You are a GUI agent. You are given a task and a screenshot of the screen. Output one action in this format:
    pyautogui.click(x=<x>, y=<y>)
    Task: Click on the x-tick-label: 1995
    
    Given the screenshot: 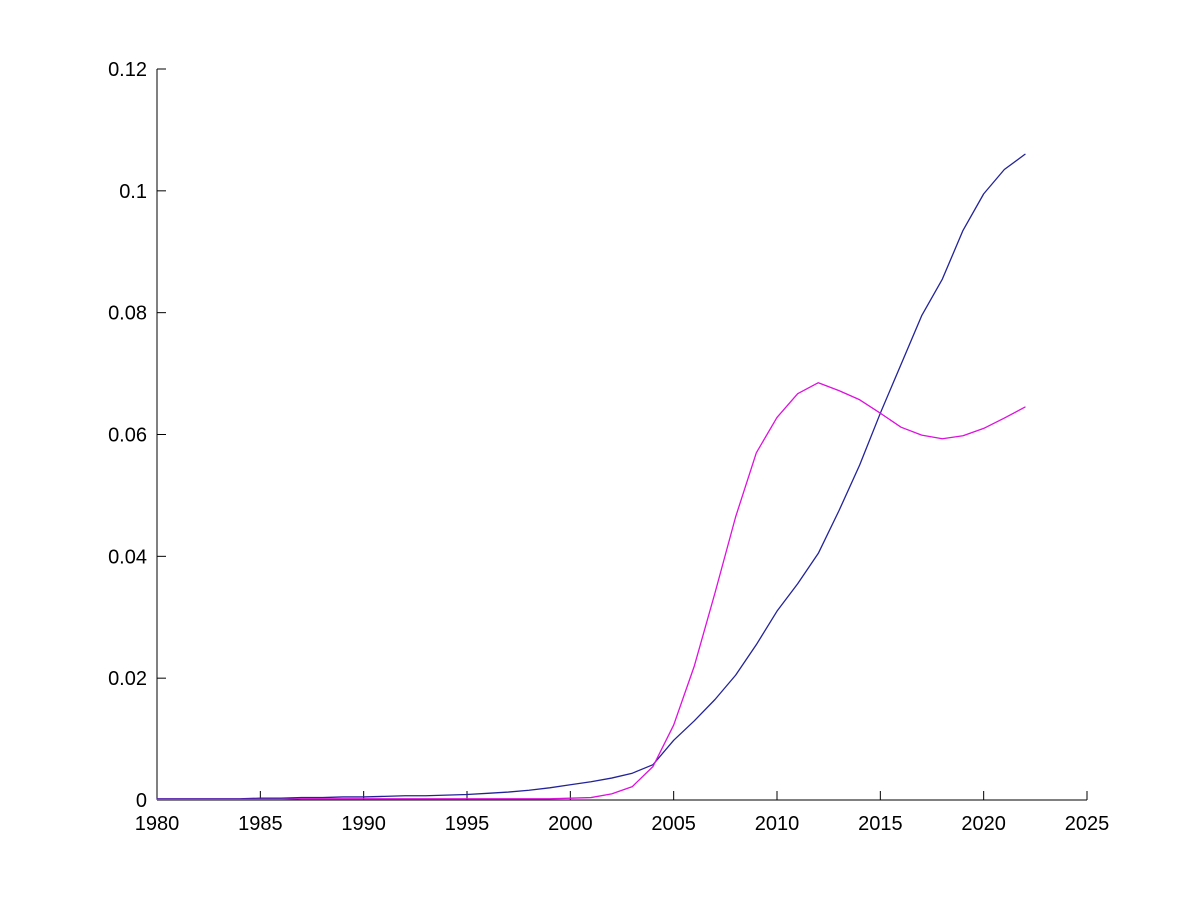 What is the action you would take?
    pyautogui.click(x=467, y=824)
    